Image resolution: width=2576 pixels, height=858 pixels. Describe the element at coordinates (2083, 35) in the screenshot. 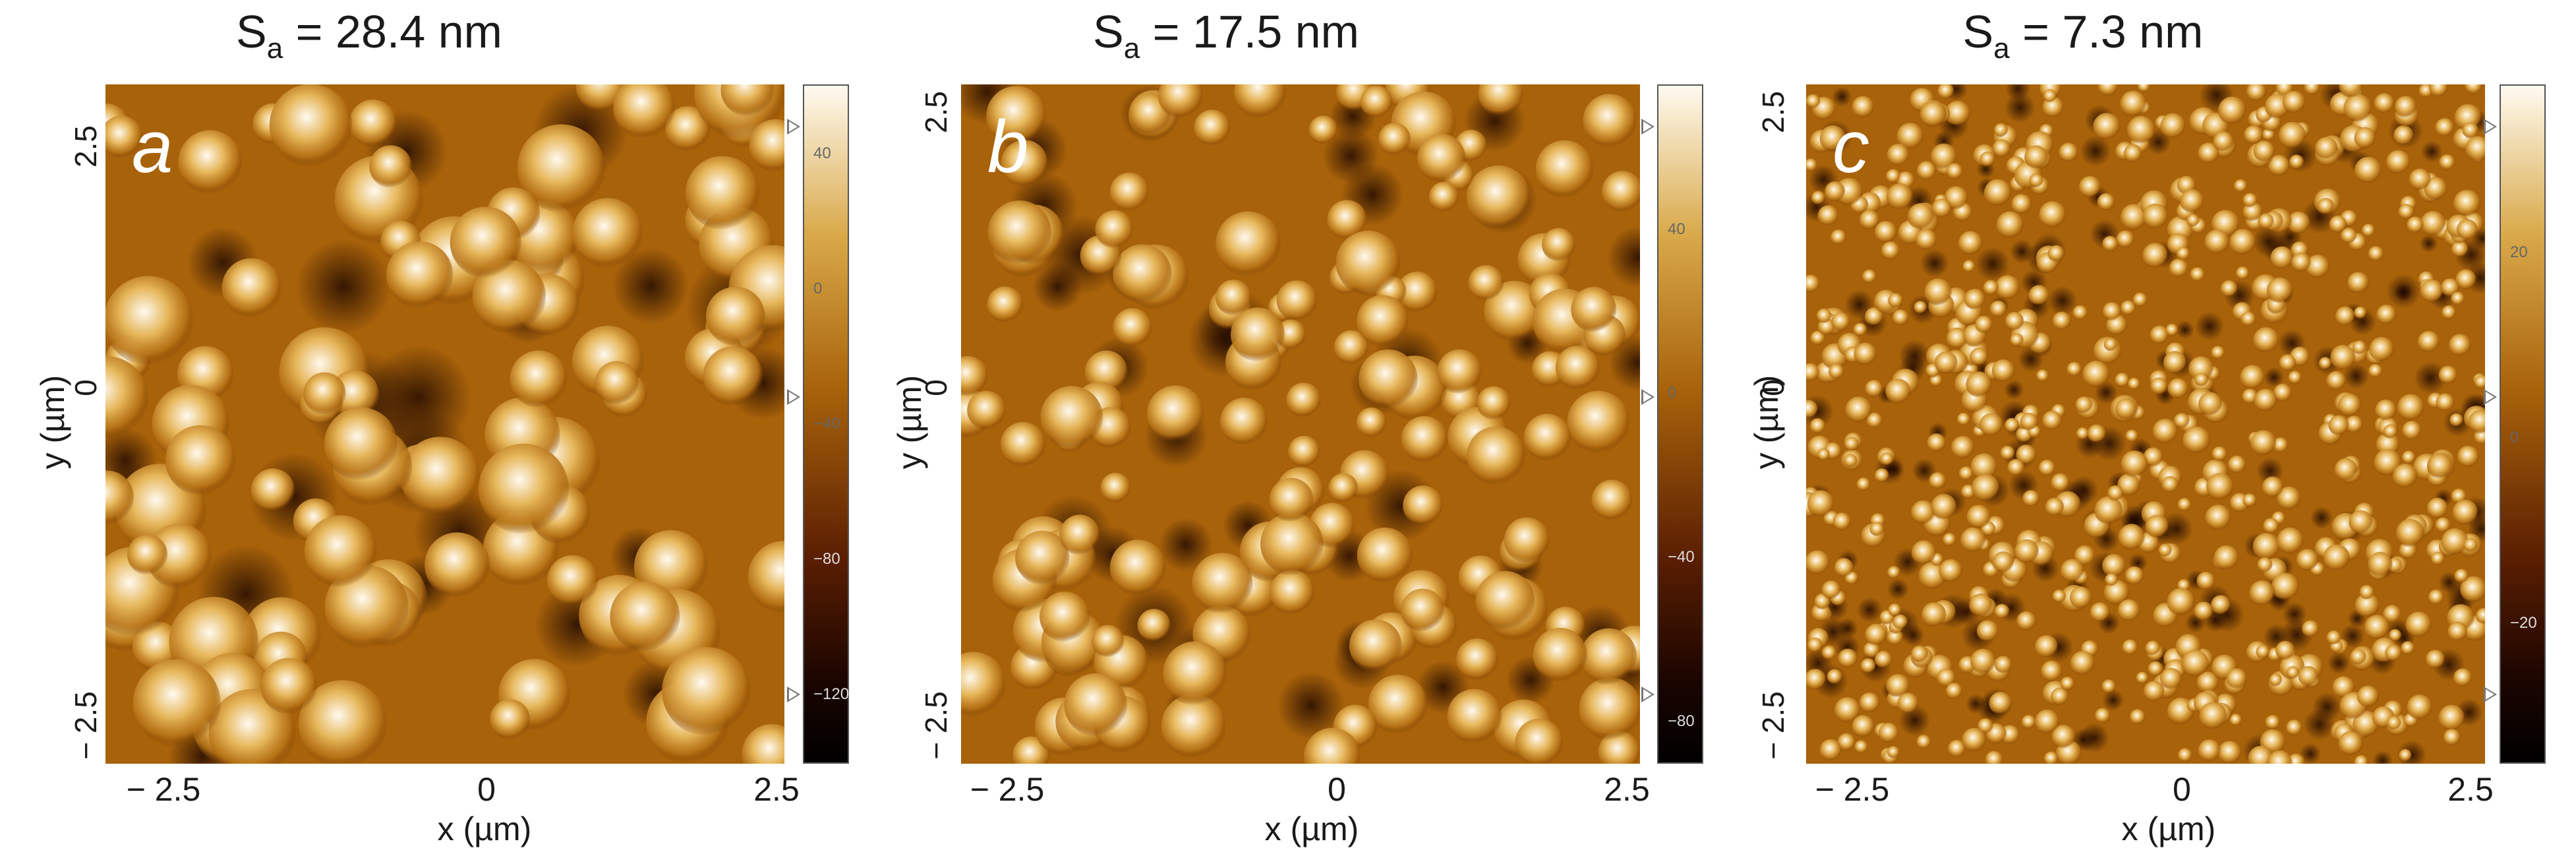

I see `panel-title: Sa = 7.3 nm` at that location.